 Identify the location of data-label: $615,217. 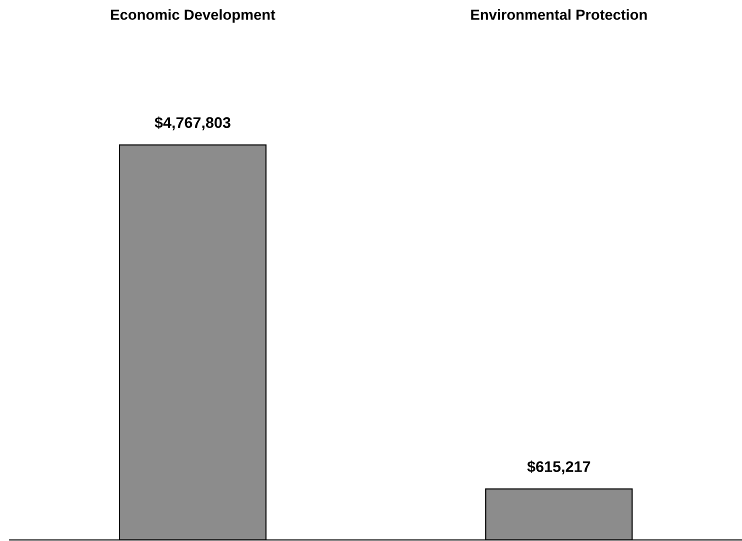
(558, 467).